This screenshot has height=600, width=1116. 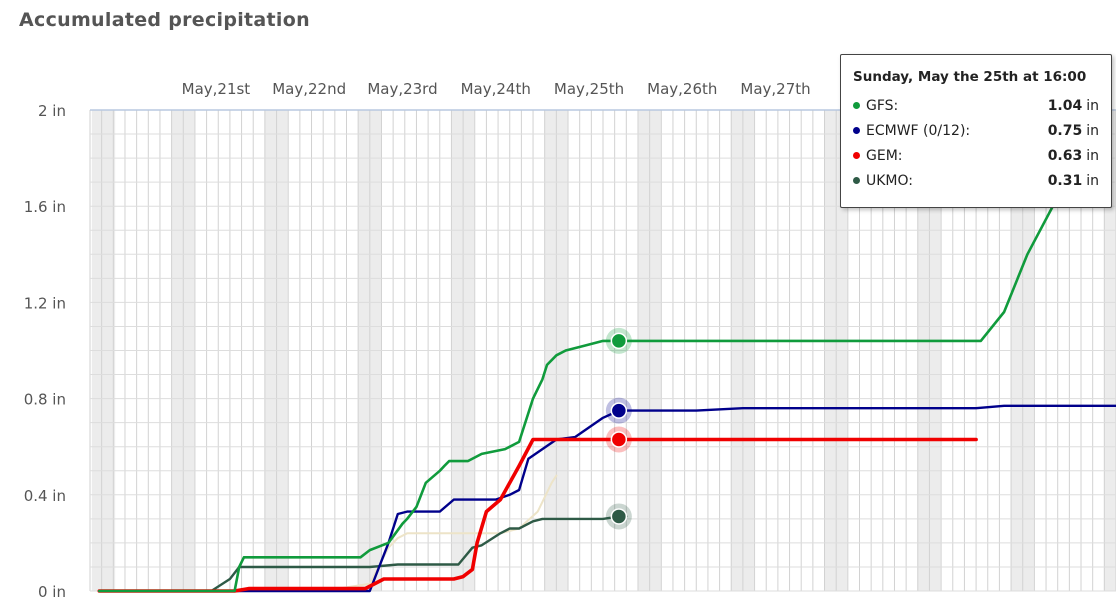 I want to click on x-tick-label: May,24th, so click(x=496, y=89).